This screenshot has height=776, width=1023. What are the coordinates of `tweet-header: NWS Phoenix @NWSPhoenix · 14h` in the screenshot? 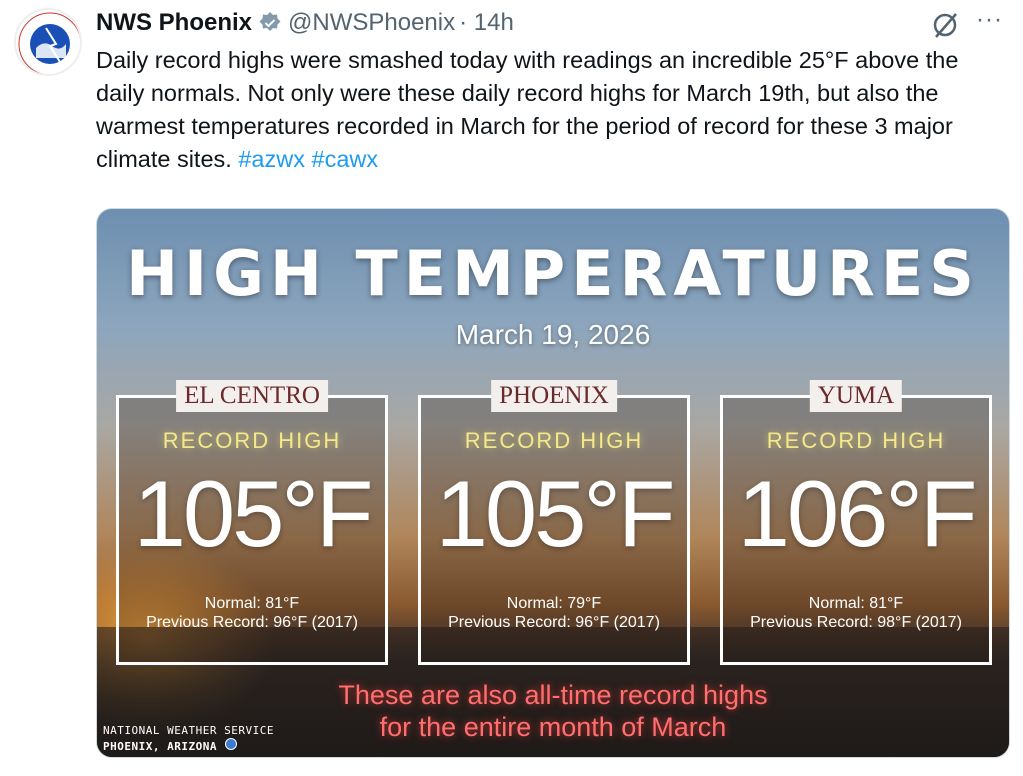 It's located at (305, 23).